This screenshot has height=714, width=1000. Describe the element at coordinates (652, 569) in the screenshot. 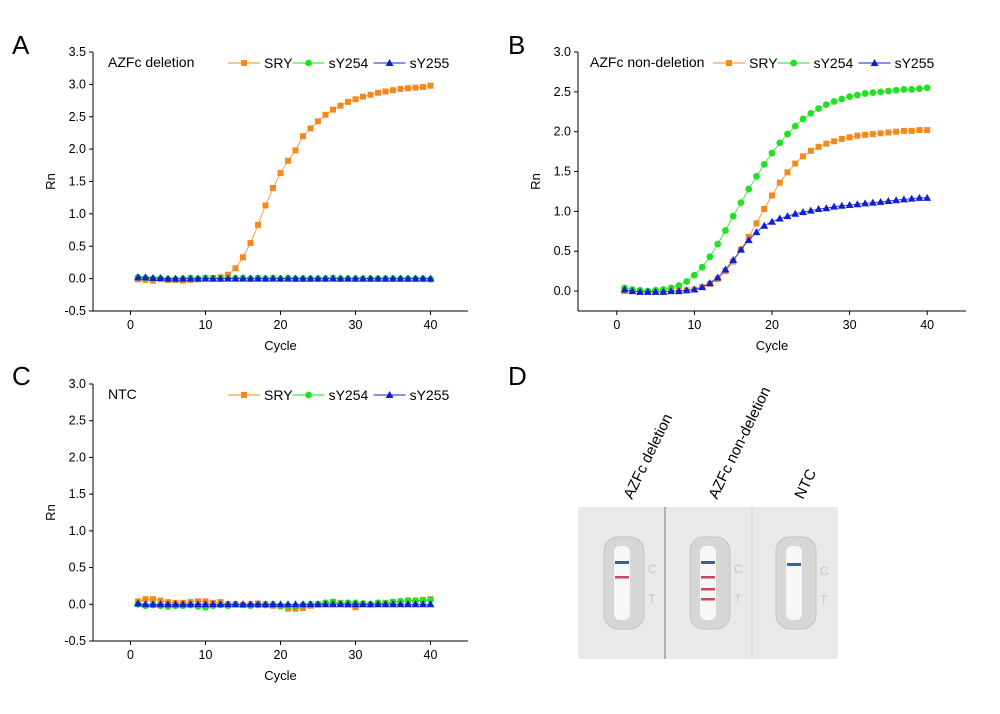

I see `mark-c: C` at that location.